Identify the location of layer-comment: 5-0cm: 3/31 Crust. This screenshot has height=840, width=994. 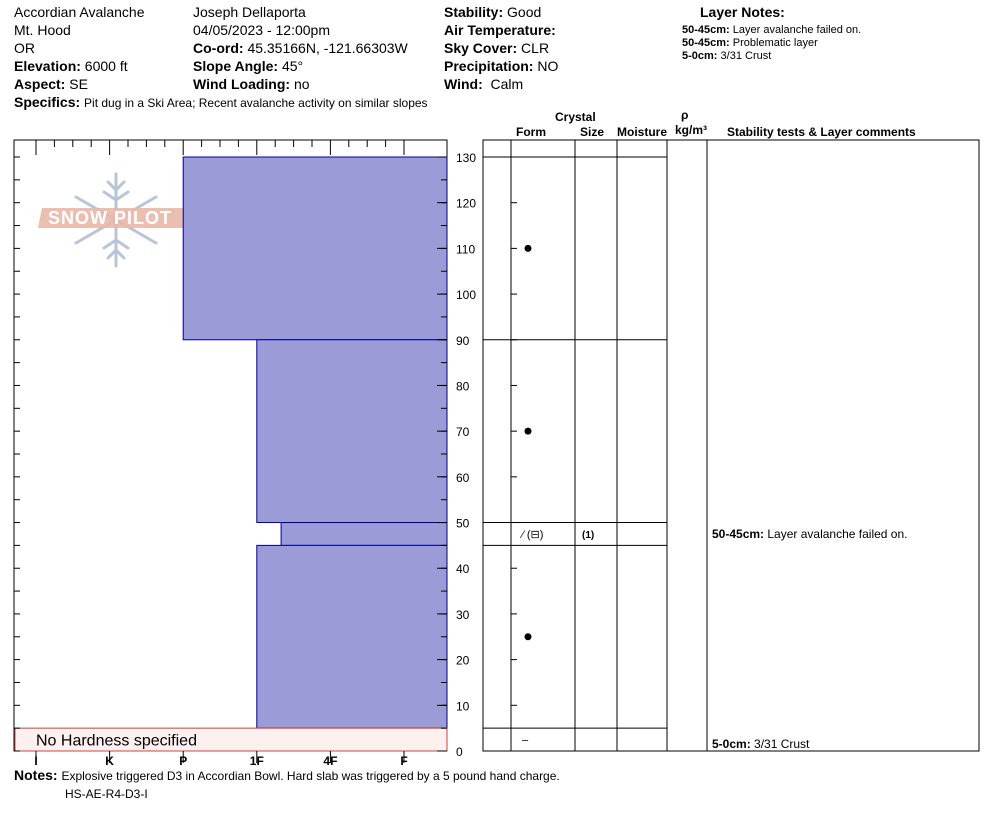
(761, 744).